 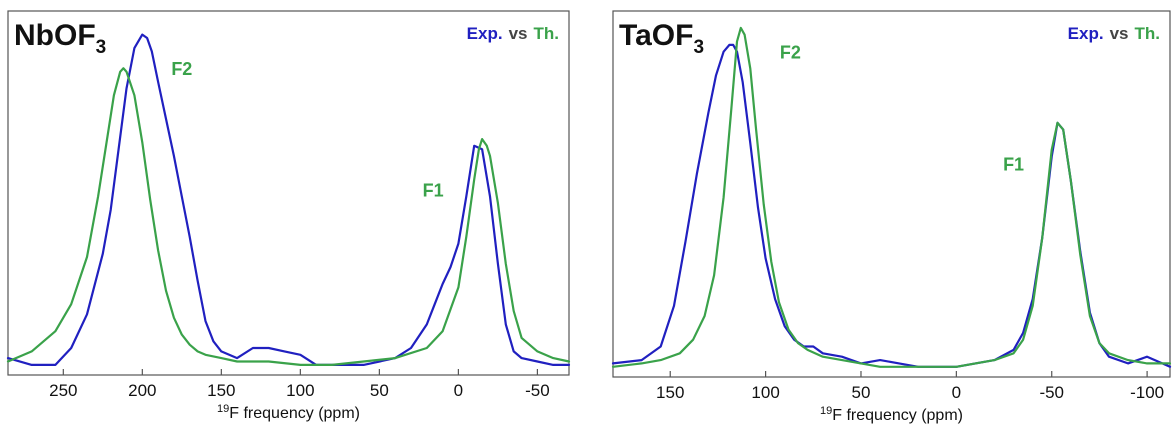 I want to click on x-tick-label: -100, so click(x=1147, y=392).